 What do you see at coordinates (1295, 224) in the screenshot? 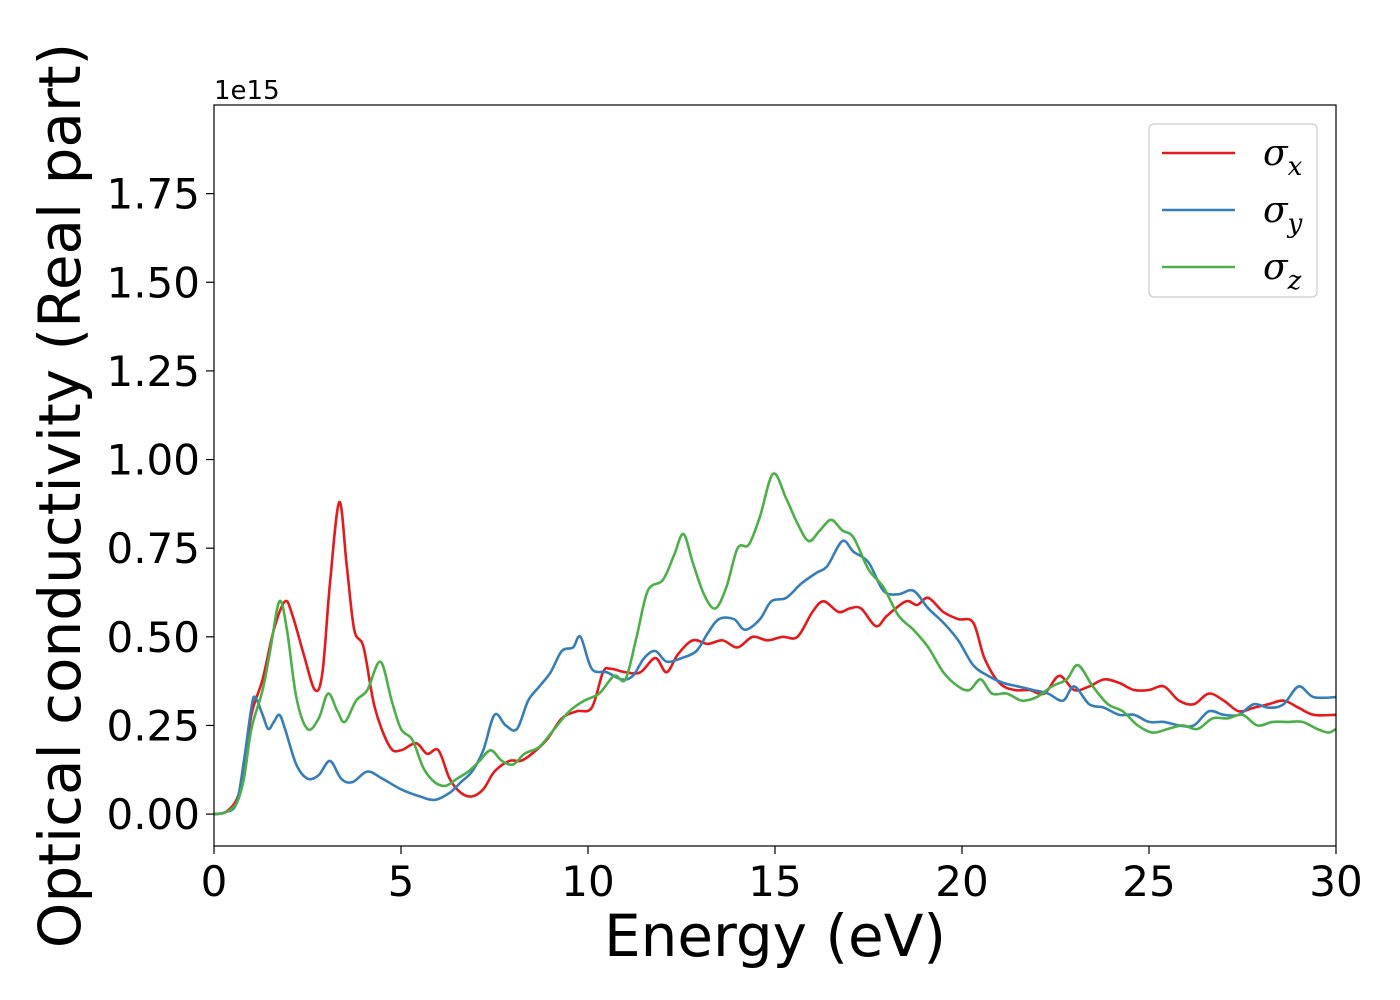
I see `legend-label-subscript: y` at bounding box center [1295, 224].